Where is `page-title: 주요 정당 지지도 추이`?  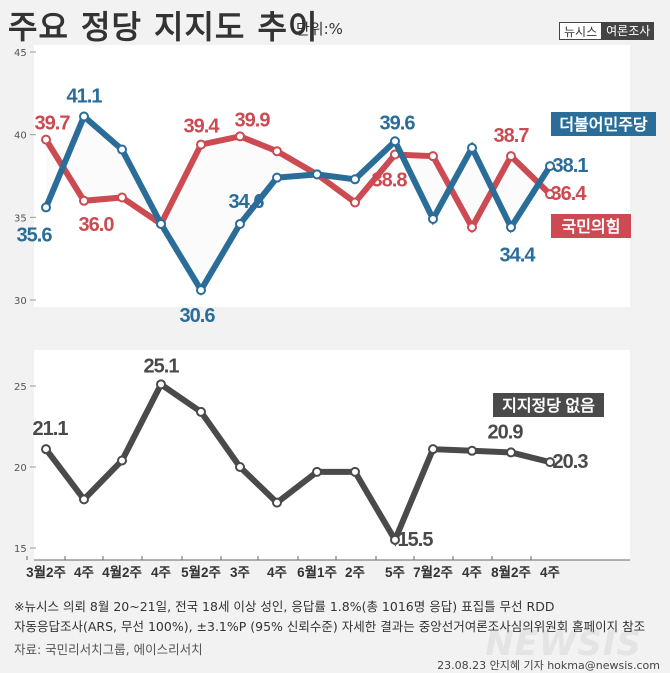 page-title: 주요 정당 지지도 추이 is located at coordinates (163, 27).